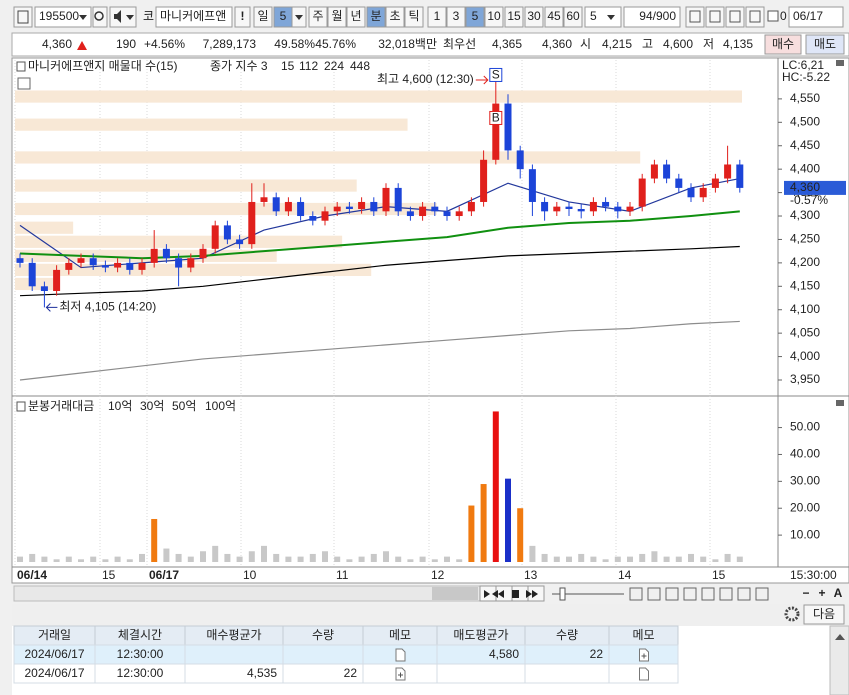  What do you see at coordinates (247, 593) in the screenshot?
I see `scroll-track` at bounding box center [247, 593].